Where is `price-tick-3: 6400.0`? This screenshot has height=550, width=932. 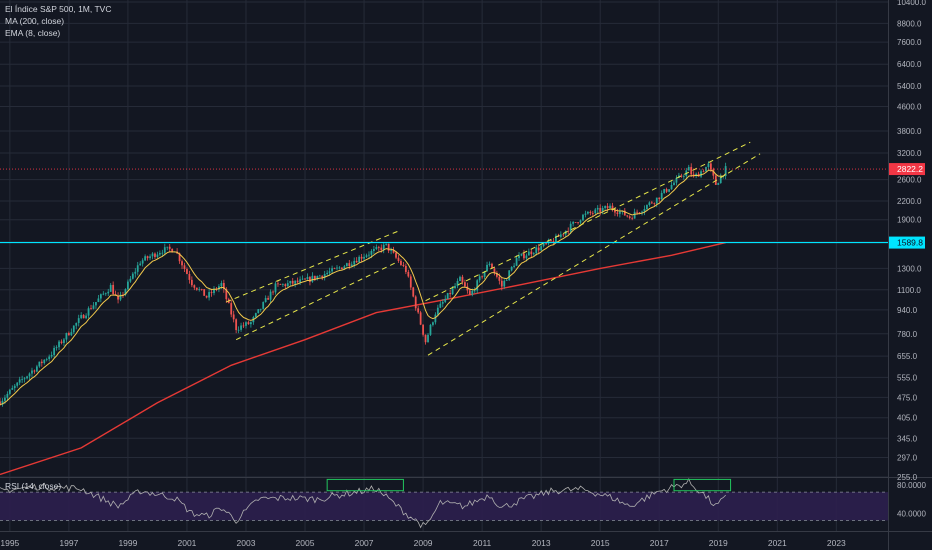
price-tick-3: 6400.0 is located at coordinates (909, 64).